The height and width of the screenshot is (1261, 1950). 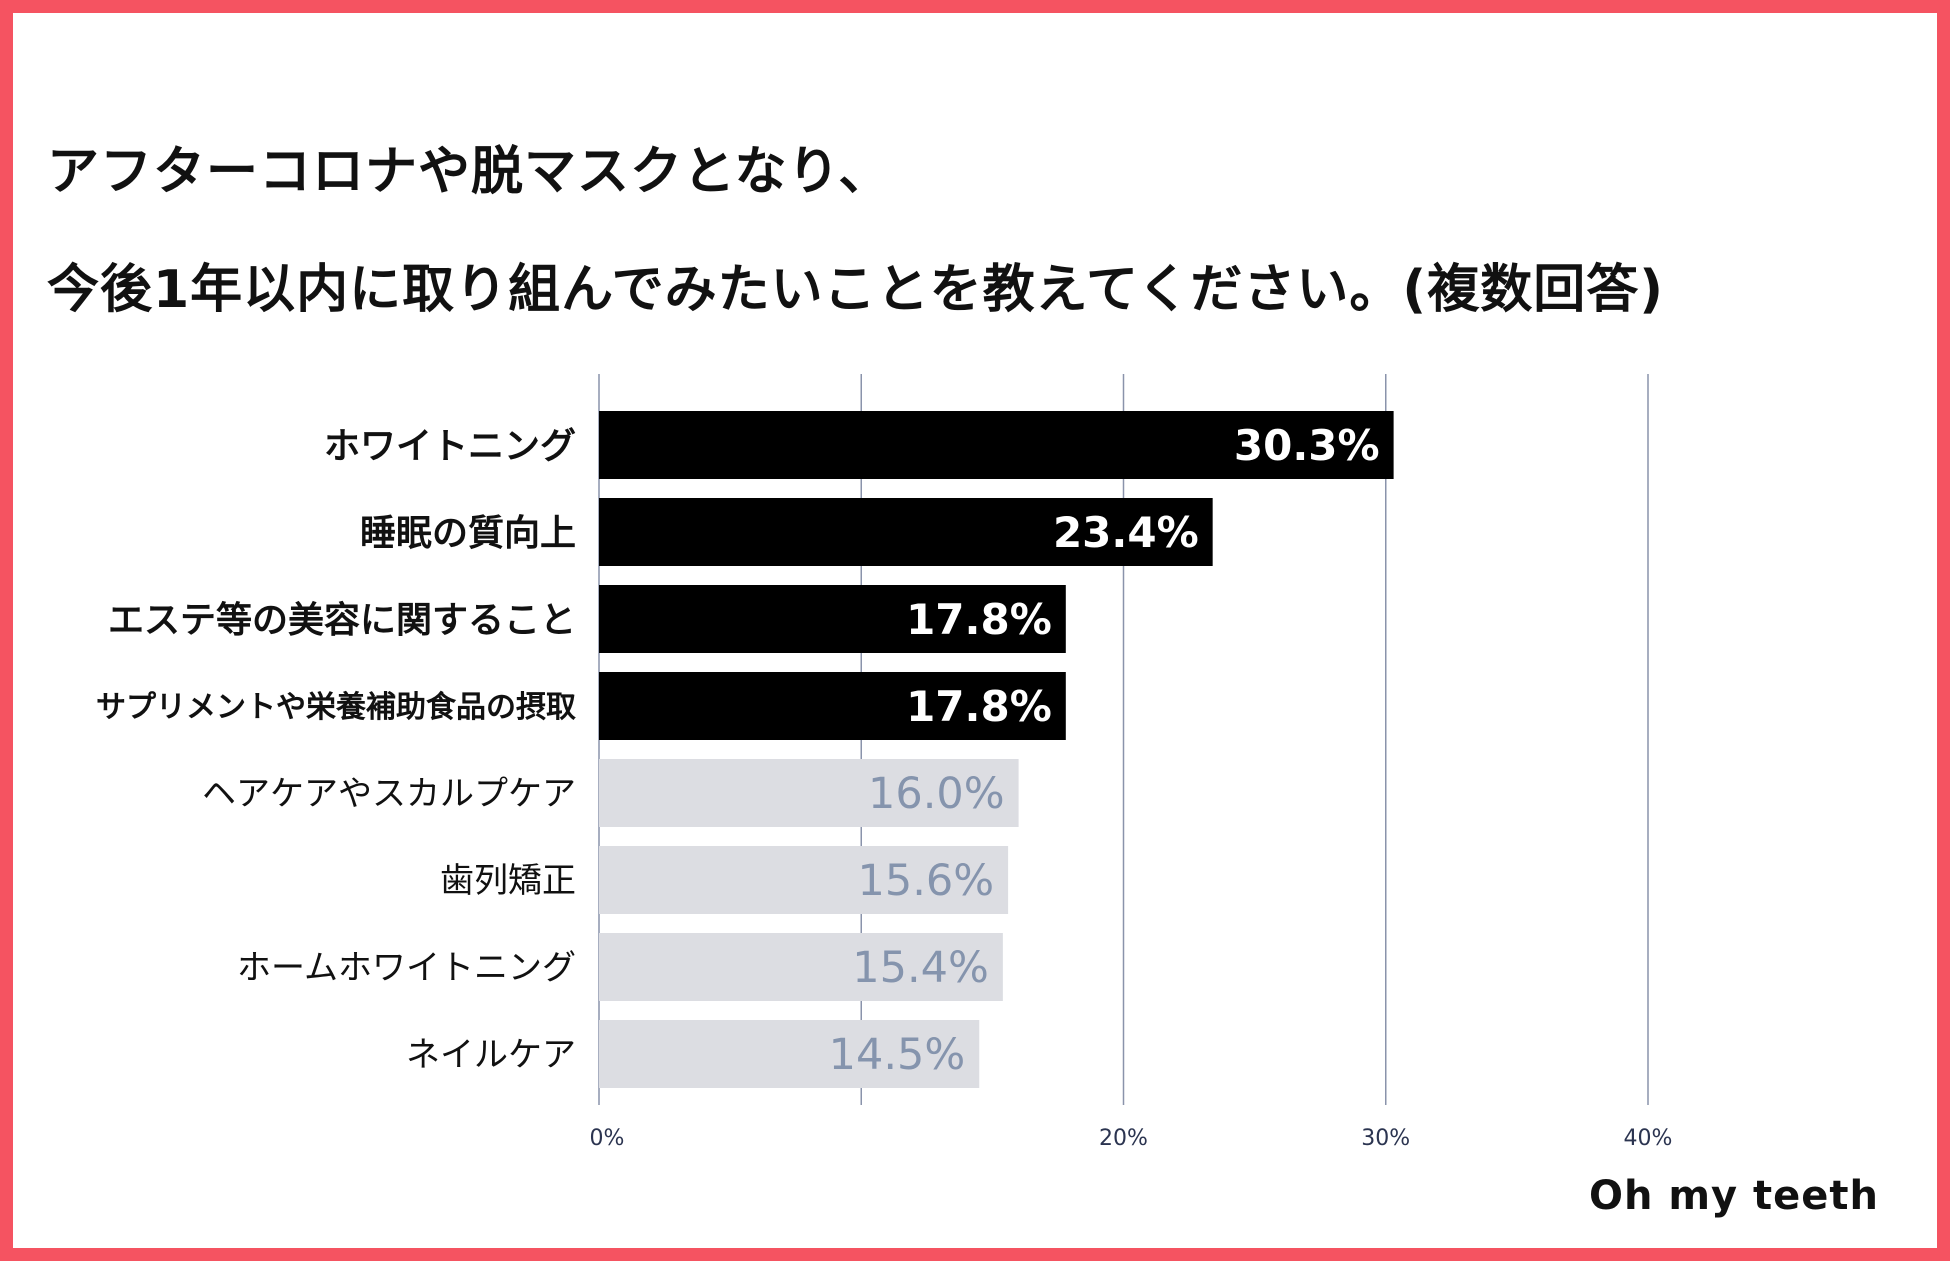 I want to click on brand-logo: Oh my teeth, so click(x=1733, y=1196).